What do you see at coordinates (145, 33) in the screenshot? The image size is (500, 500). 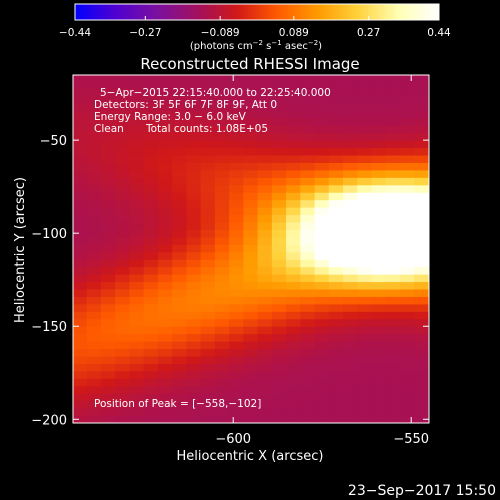 I see `colorbar-tick-label: −0.27` at bounding box center [145, 33].